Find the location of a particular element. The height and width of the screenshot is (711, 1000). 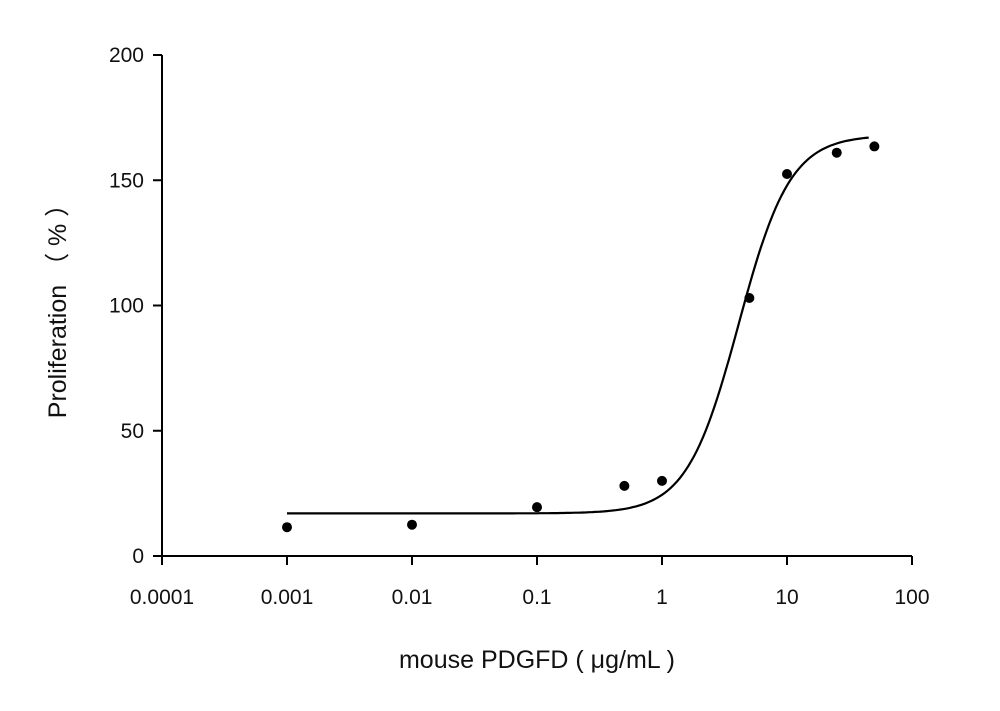

y-axis-title: Proliferation （ % ） is located at coordinates (58, 305).